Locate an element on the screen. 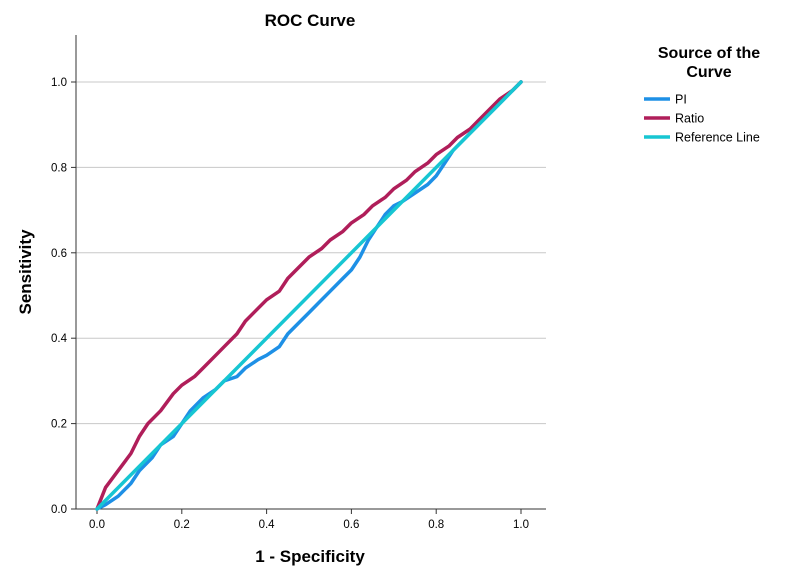  legend-label-pi: PI is located at coordinates (681, 100).